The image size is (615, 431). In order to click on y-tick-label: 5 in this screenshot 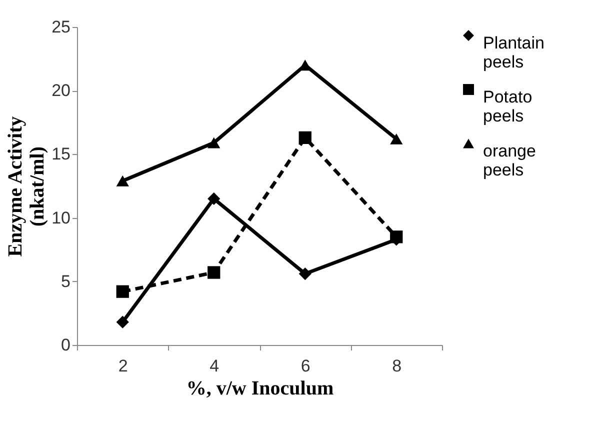, I will do `click(65, 281)`.